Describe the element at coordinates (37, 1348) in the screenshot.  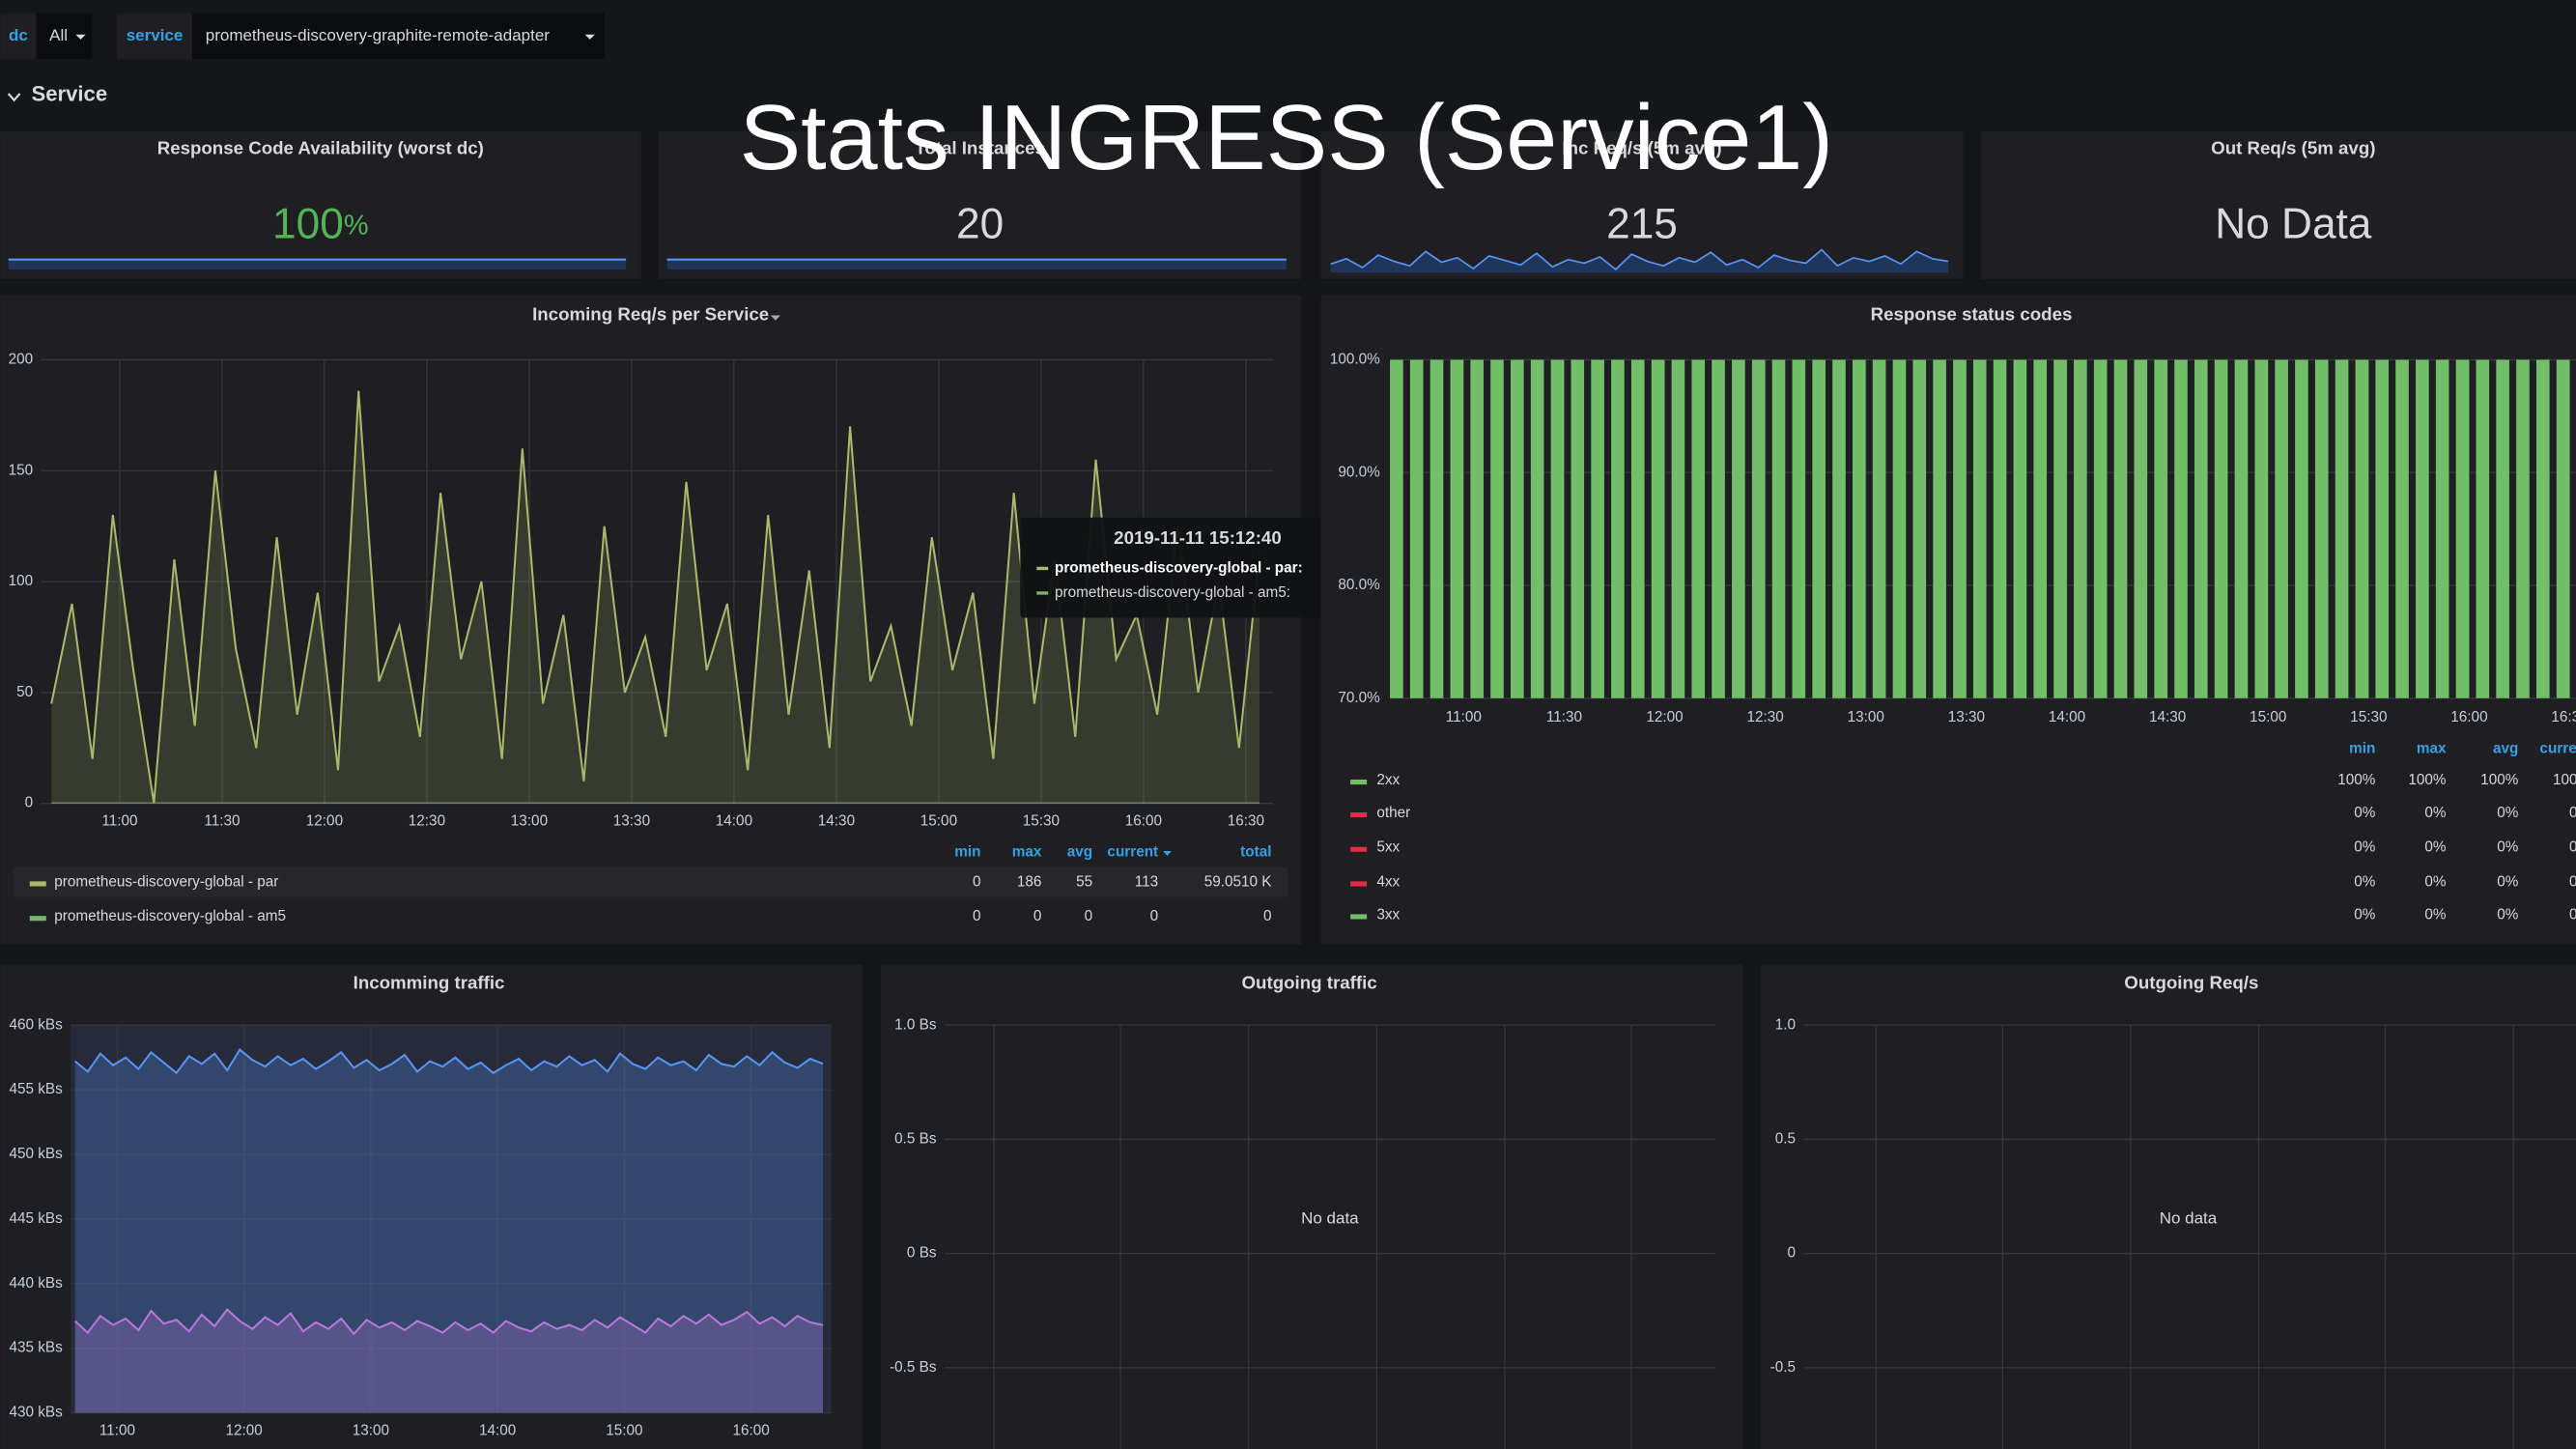
I see `y-tick-label: 435 kBs` at that location.